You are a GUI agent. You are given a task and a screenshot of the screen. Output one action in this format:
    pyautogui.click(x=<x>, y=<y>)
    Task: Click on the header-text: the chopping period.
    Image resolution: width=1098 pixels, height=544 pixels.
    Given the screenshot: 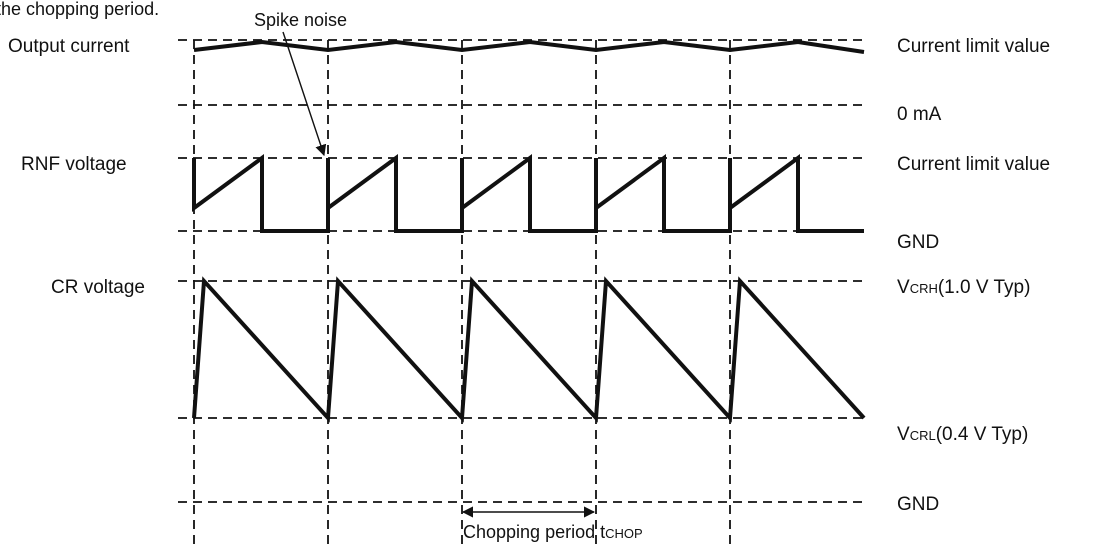 What is the action you would take?
    pyautogui.click(x=79, y=9)
    